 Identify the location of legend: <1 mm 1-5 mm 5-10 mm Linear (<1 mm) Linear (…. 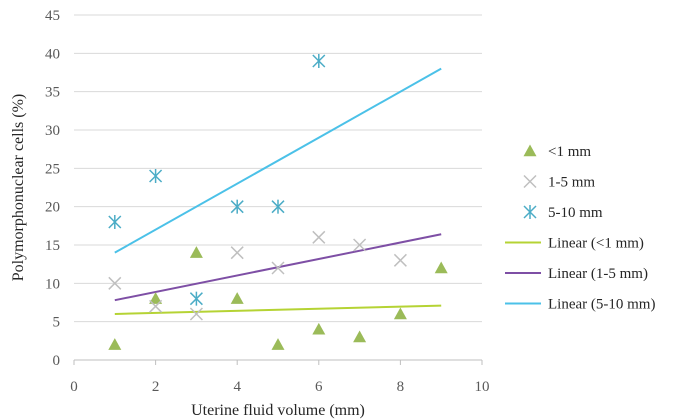
(580, 228).